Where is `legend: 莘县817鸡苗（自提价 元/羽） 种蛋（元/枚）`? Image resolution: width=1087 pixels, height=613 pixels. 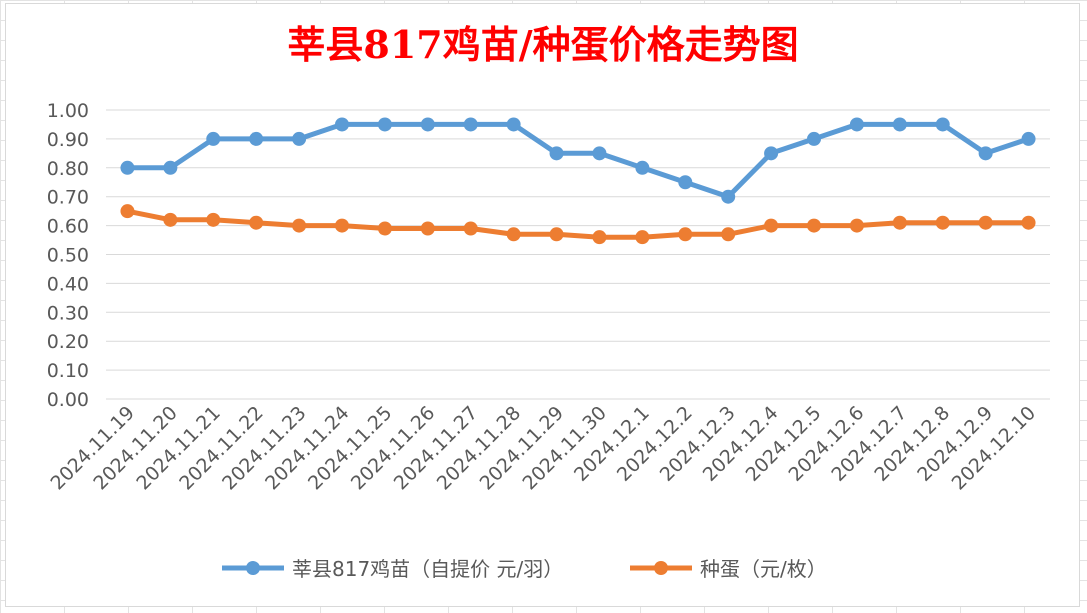
legend: 莘县817鸡苗（自提价 元/羽） 种蛋（元/枚） is located at coordinates (524, 569).